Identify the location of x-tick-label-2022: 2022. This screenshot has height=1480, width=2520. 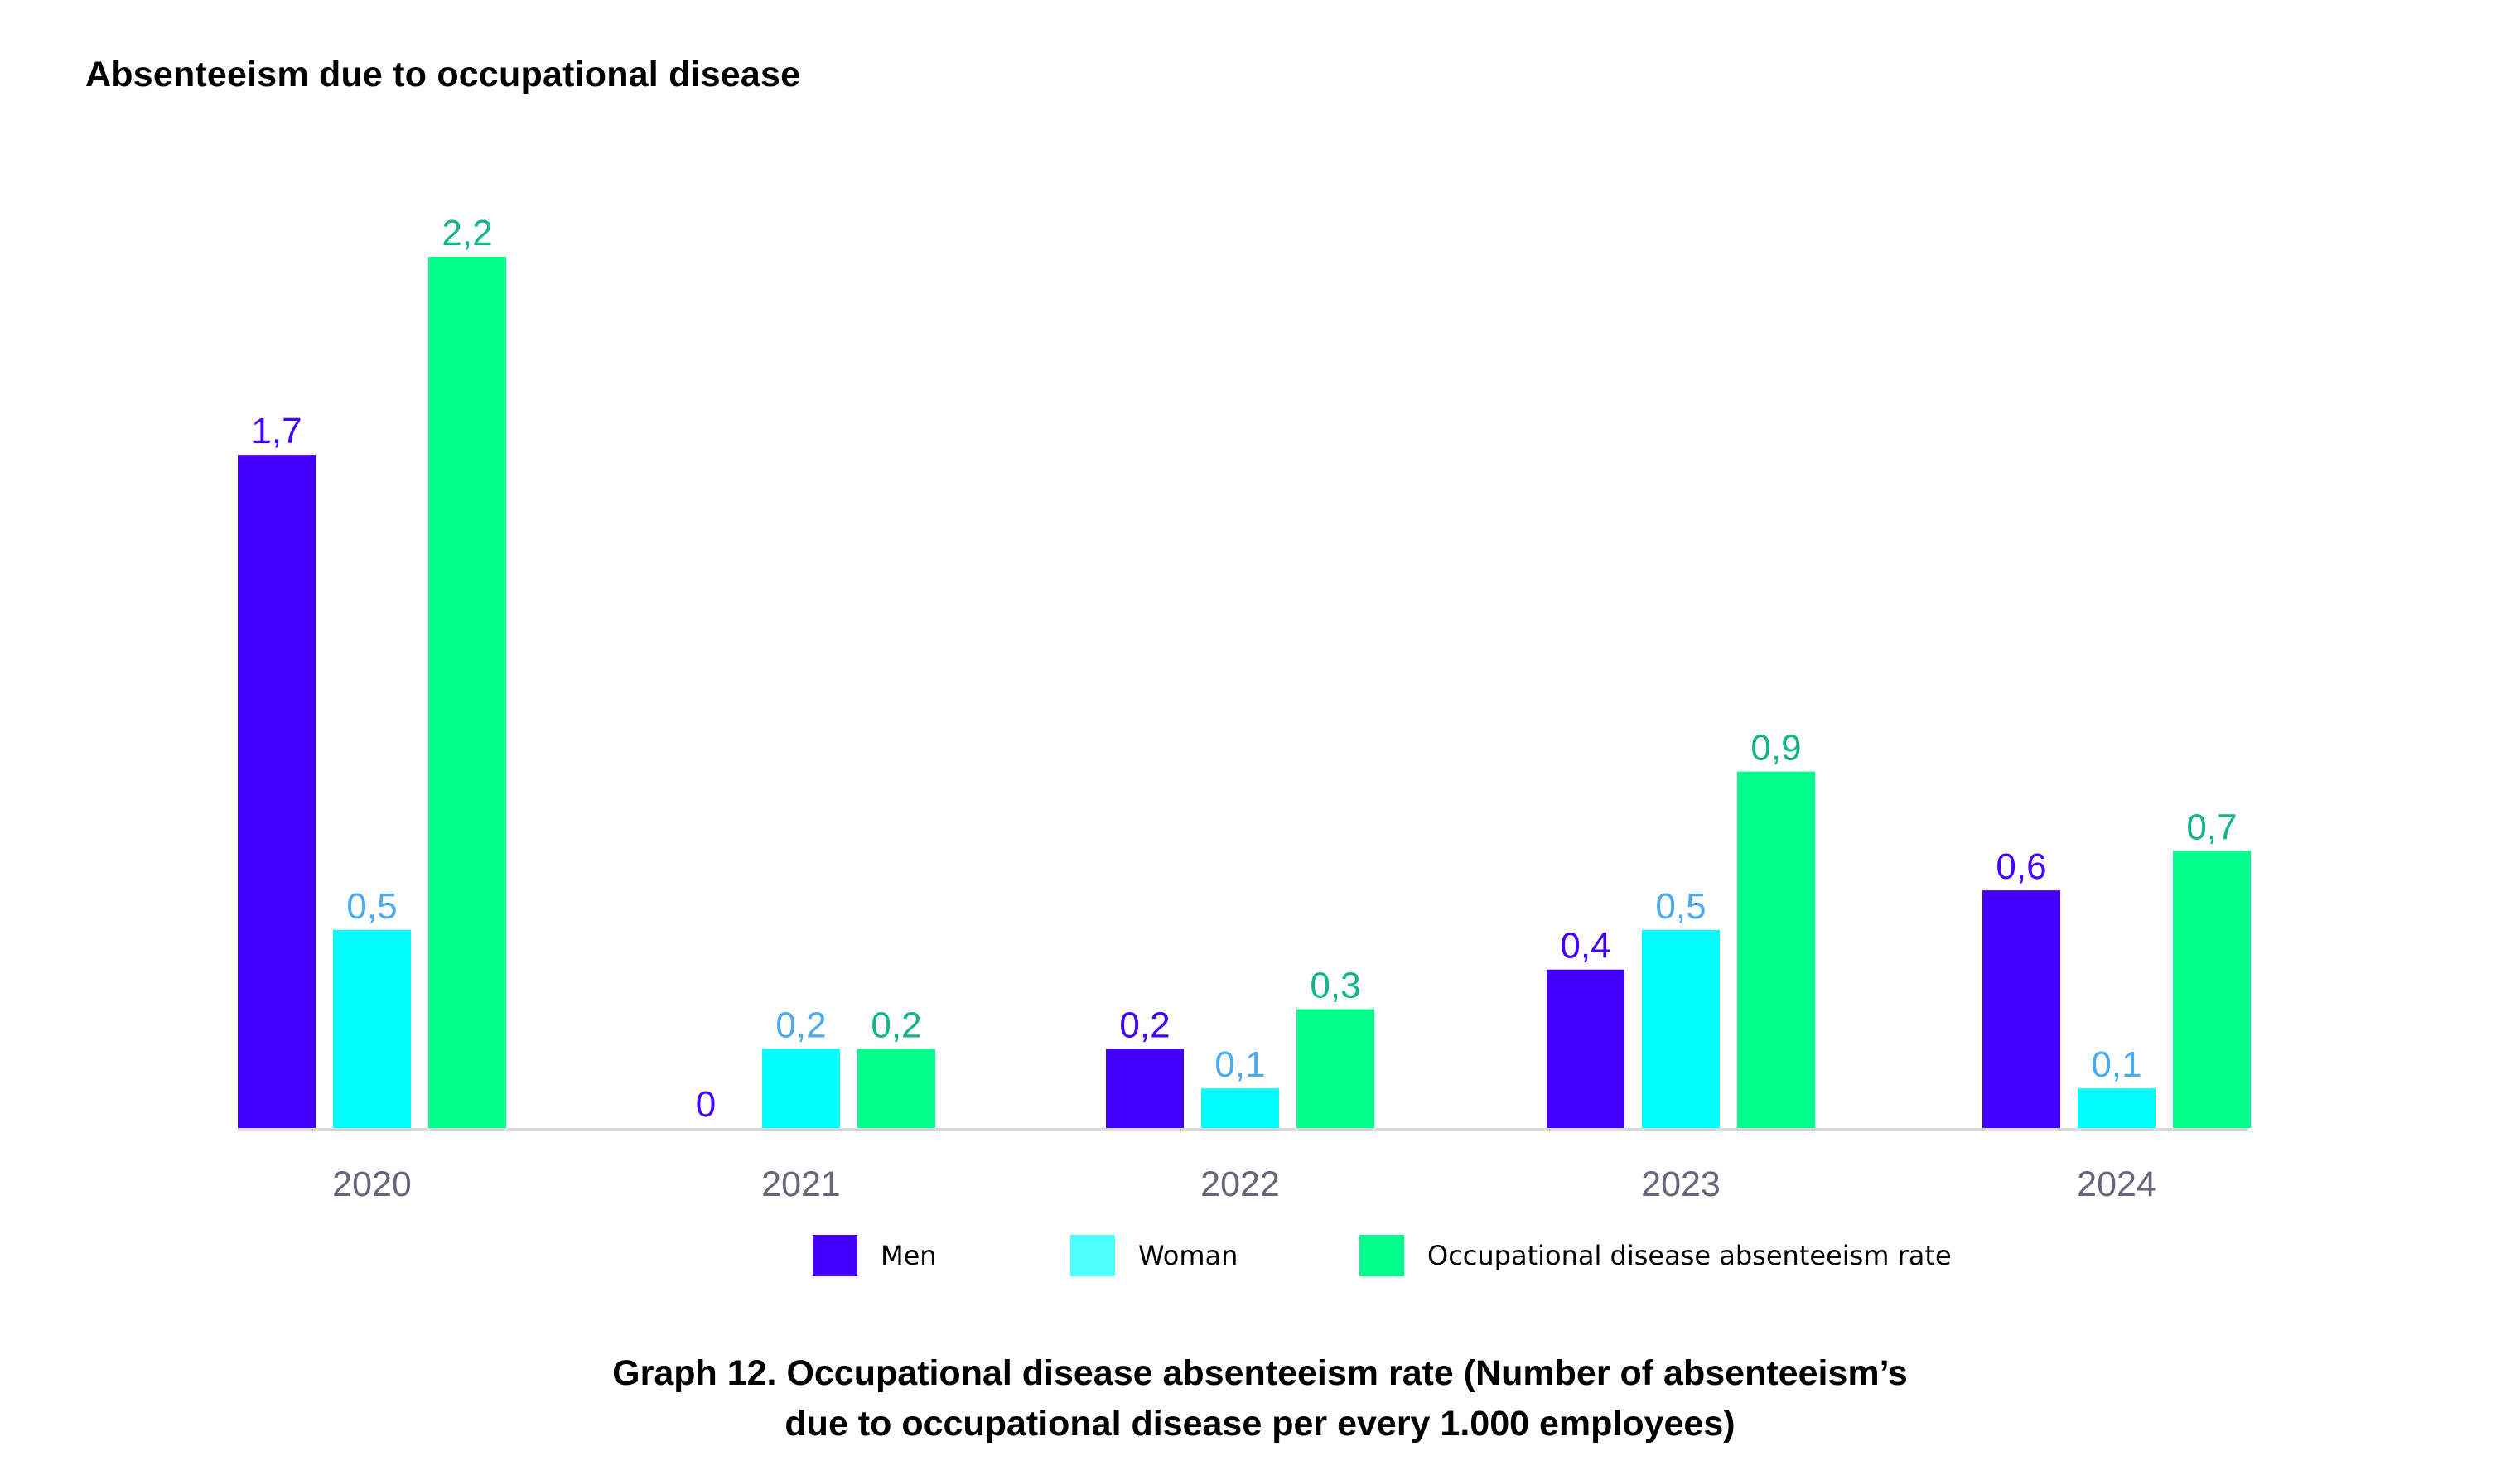
(1240, 1184).